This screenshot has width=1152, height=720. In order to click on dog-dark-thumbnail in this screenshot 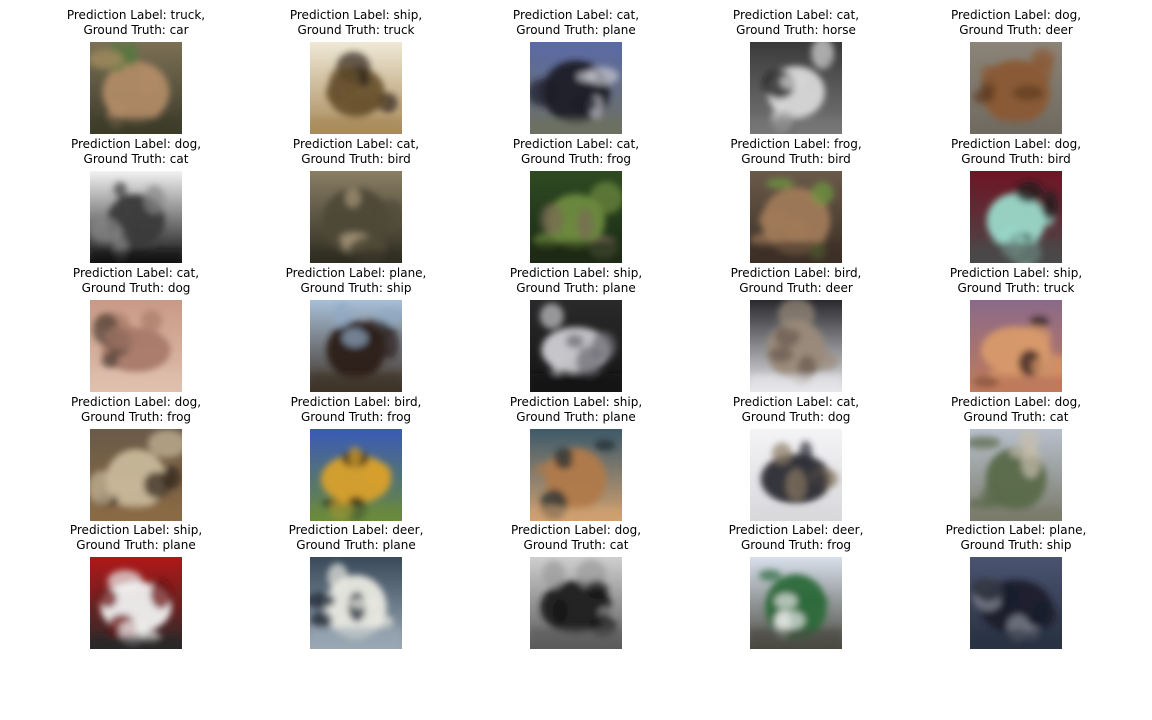, I will do `click(1016, 217)`.